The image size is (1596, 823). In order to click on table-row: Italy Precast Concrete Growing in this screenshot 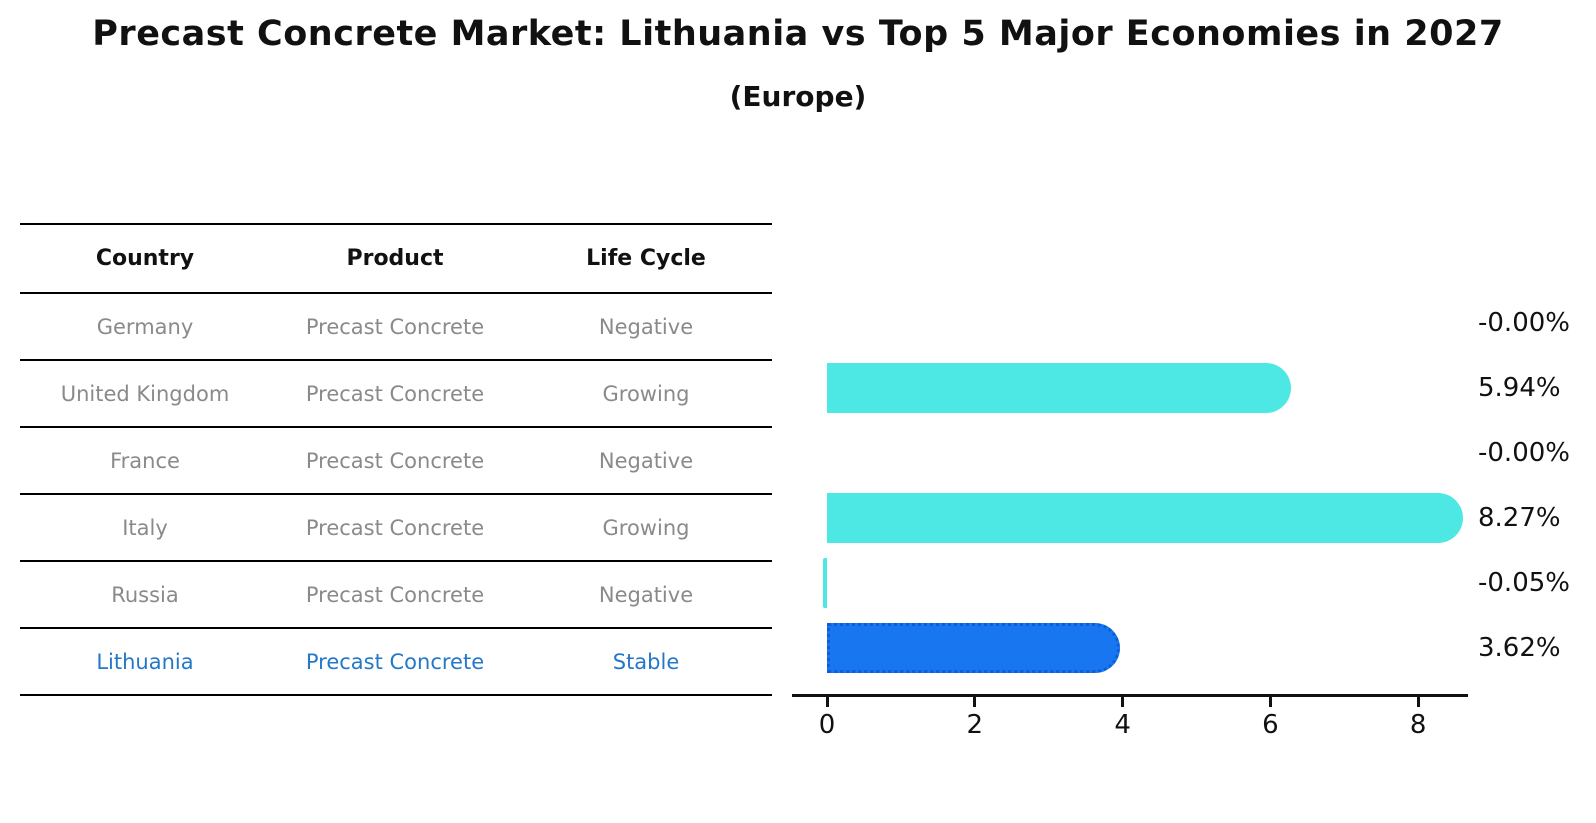, I will do `click(396, 528)`.